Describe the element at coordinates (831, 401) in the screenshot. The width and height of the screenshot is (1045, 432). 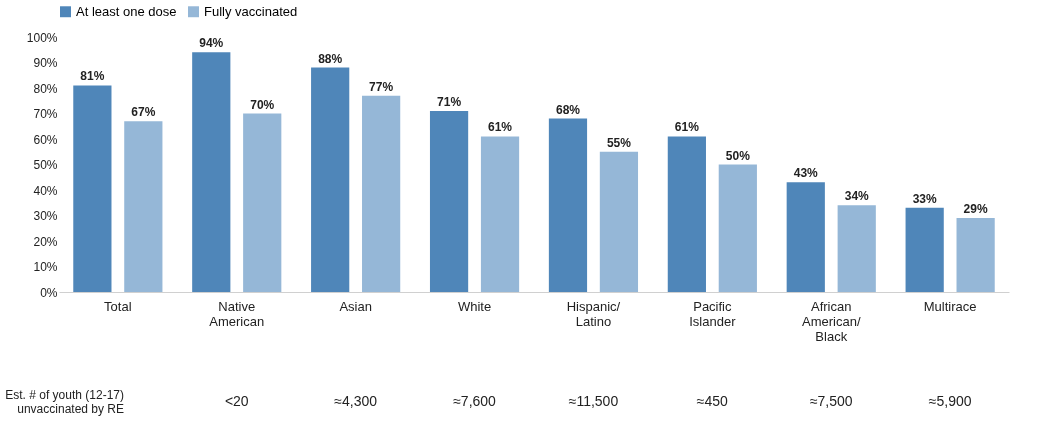
I see `text: ≈7,500` at that location.